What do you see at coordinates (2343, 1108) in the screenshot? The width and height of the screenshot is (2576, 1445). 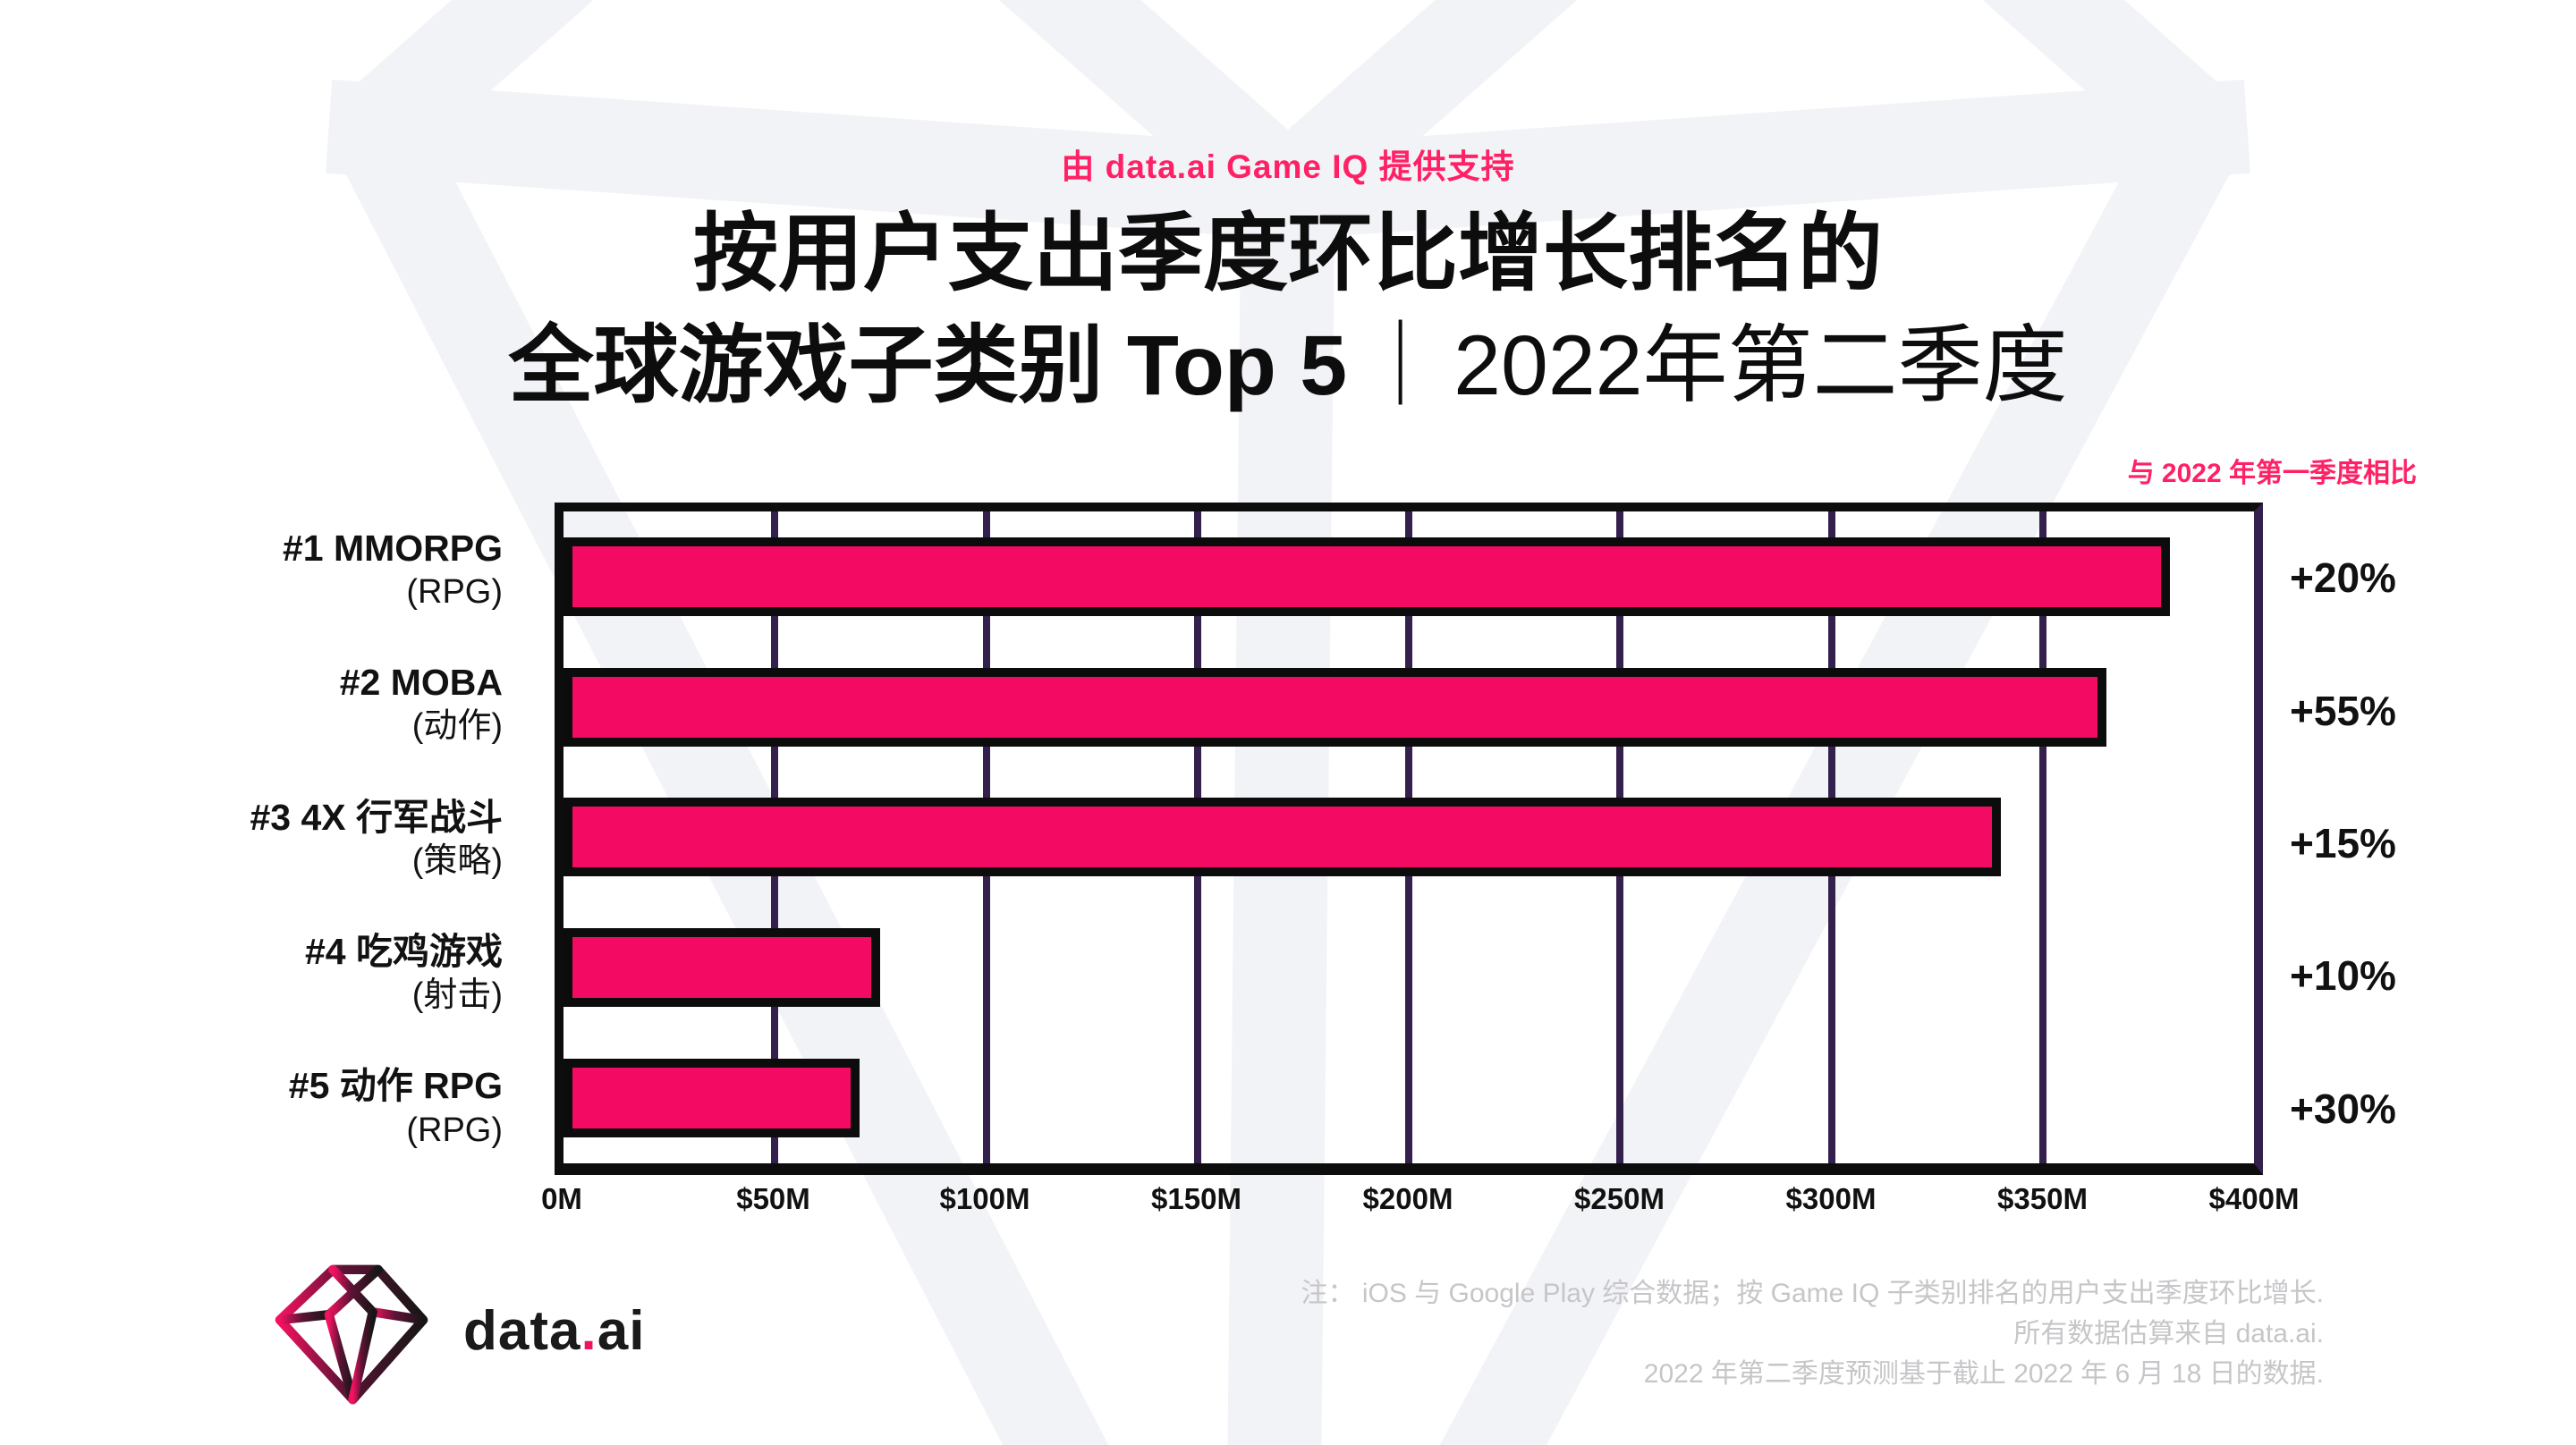 I see `growth-label: +30%` at bounding box center [2343, 1108].